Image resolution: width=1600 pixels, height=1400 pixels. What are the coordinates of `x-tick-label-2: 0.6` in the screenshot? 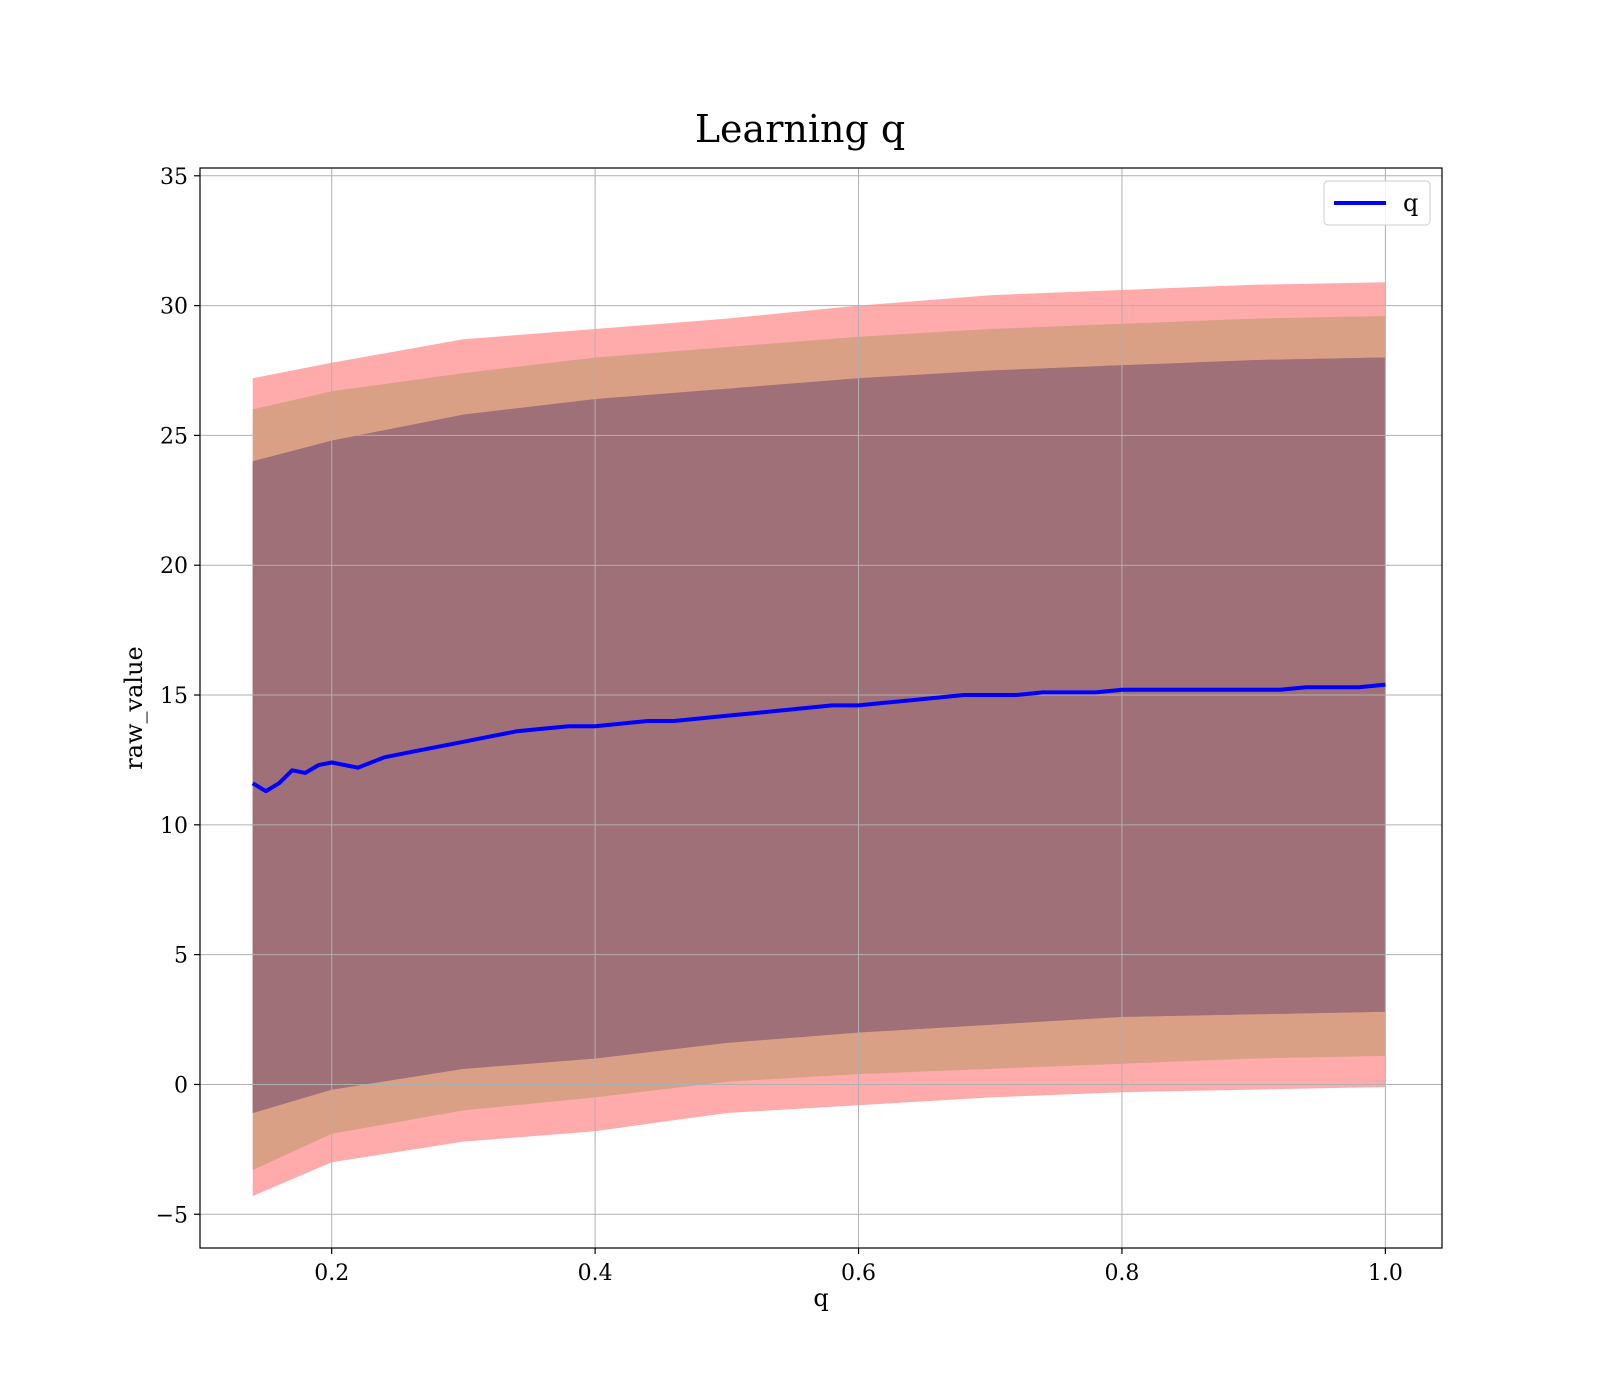 It's located at (858, 1273).